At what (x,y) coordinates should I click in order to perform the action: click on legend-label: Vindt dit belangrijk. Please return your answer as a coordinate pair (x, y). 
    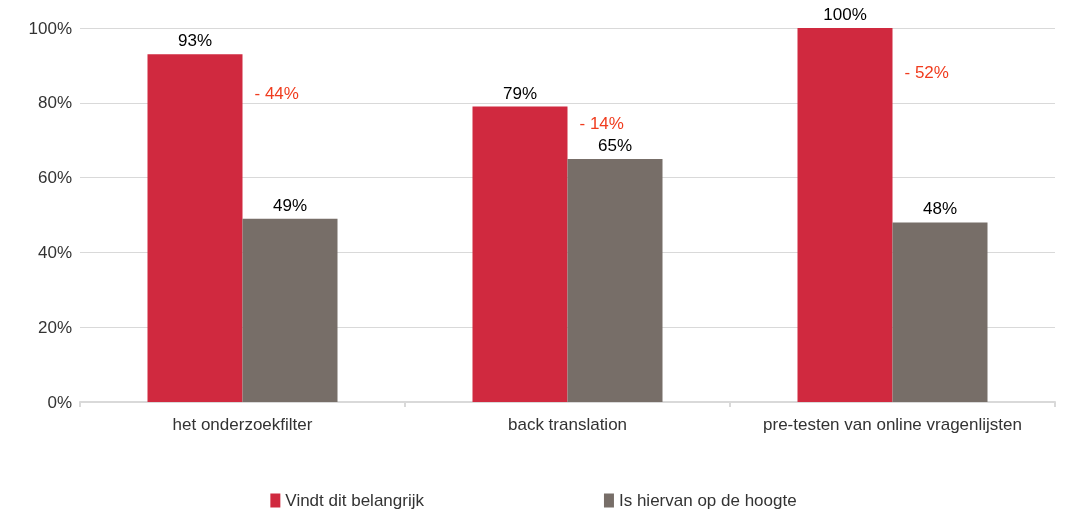
    Looking at the image, I should click on (355, 500).